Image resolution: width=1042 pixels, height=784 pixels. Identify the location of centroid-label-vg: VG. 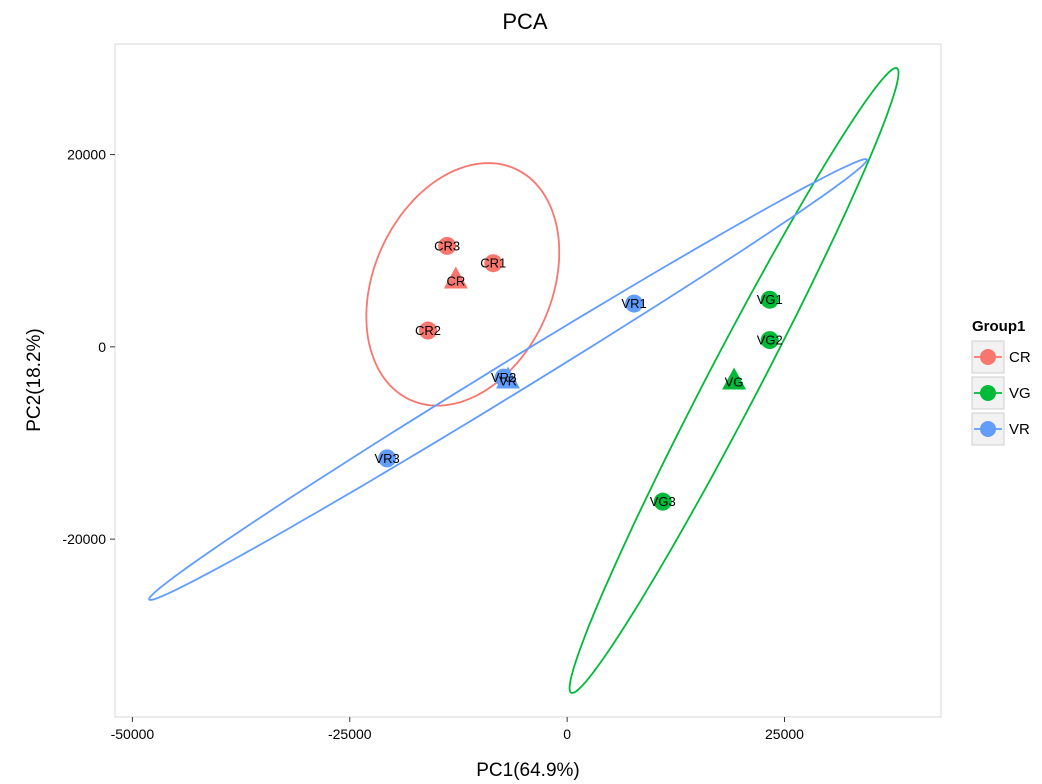
(734, 382).